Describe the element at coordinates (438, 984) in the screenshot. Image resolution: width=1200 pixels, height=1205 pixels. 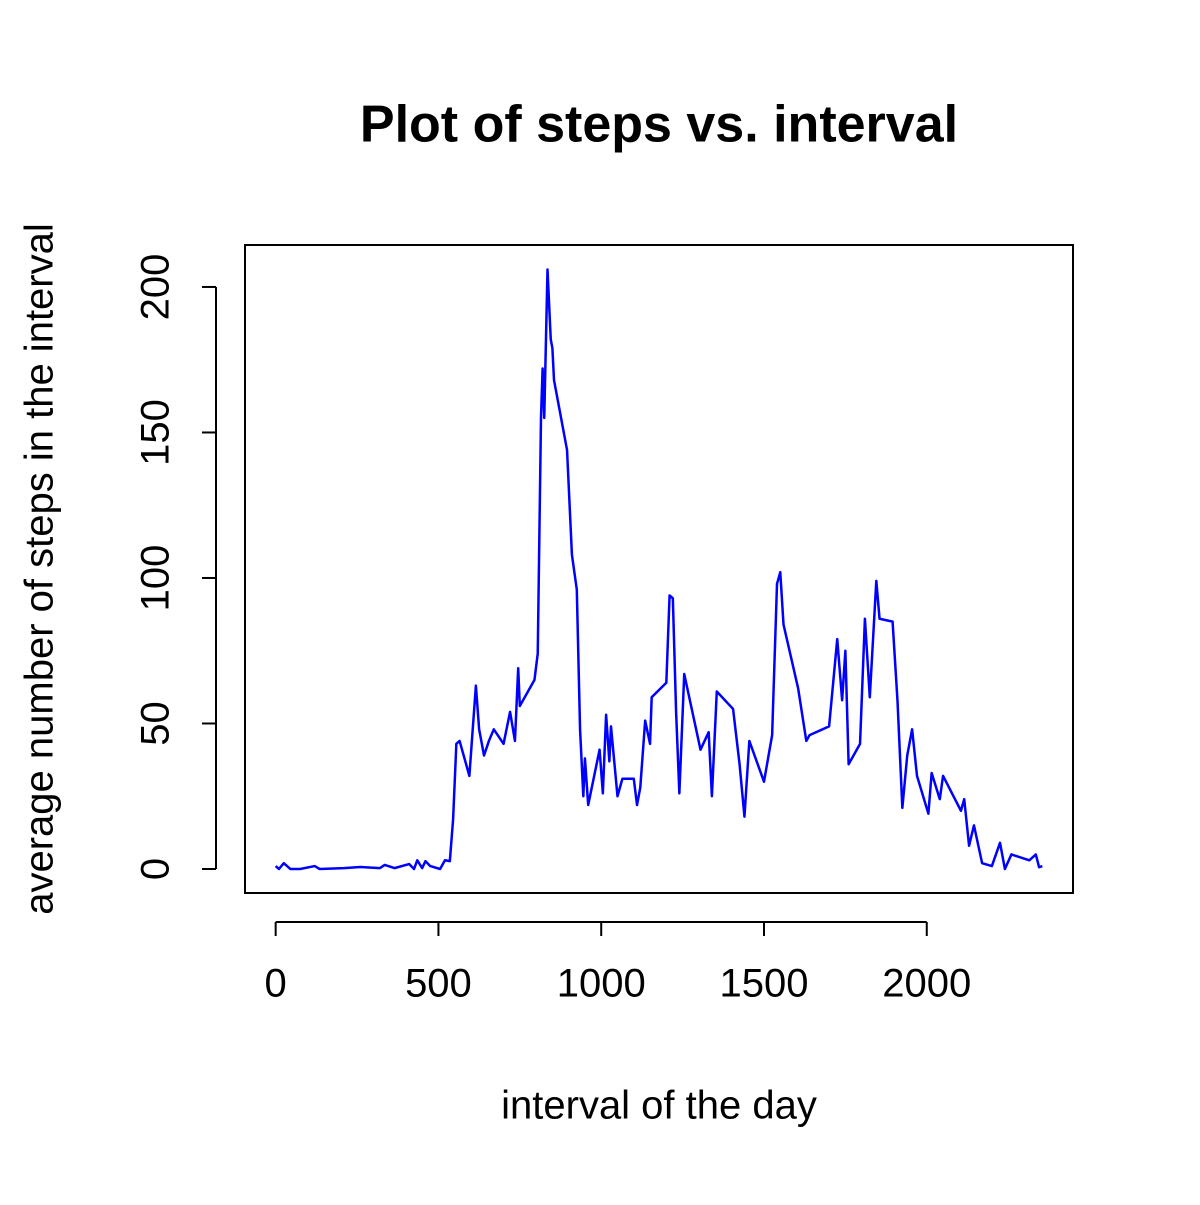
I see `x-tick-label: 500` at that location.